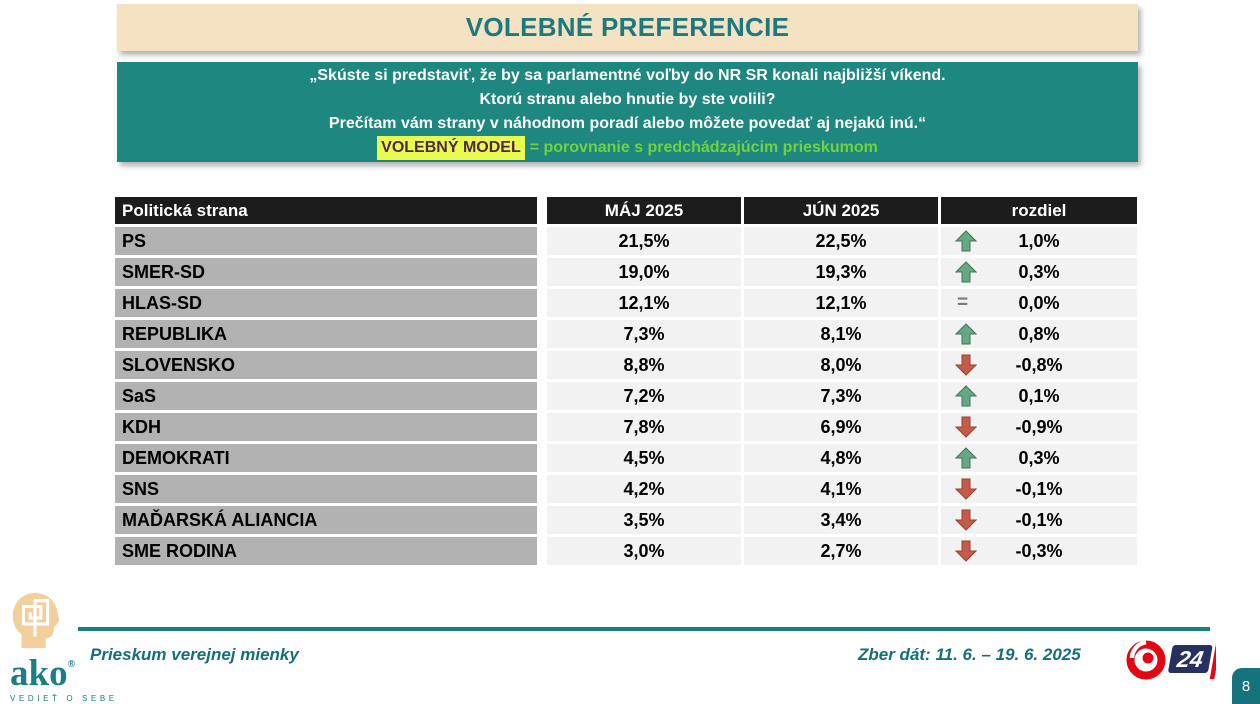 The height and width of the screenshot is (704, 1260). Describe the element at coordinates (841, 365) in the screenshot. I see `jun-value-cell: 8,0%` at that location.